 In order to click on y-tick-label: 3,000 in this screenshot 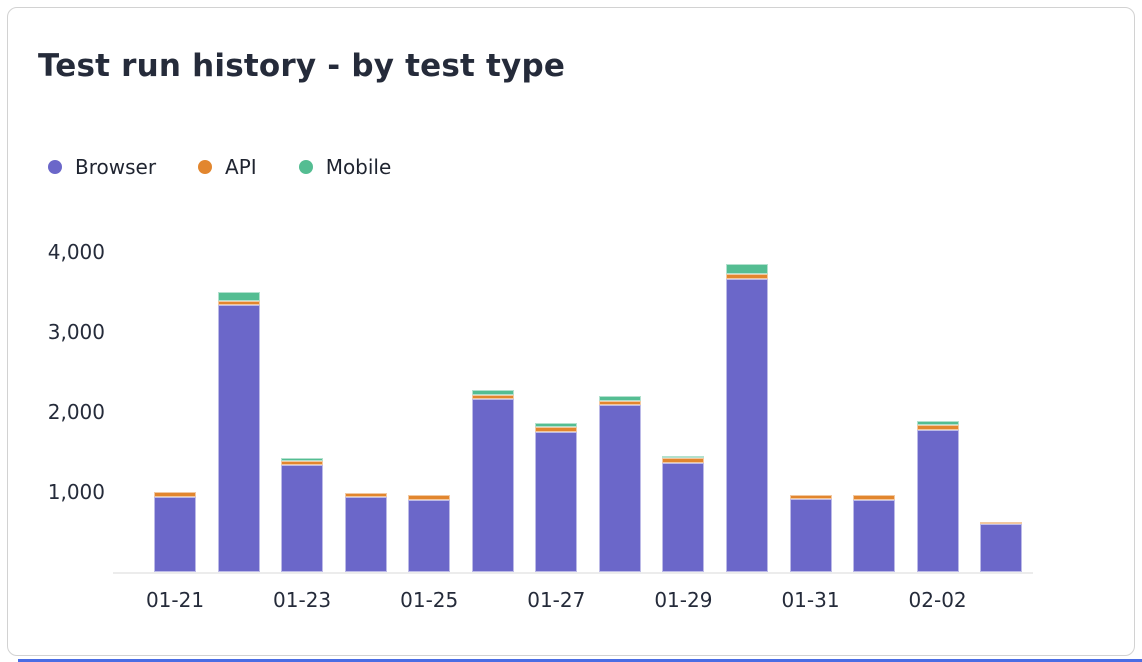, I will do `click(76, 332)`.